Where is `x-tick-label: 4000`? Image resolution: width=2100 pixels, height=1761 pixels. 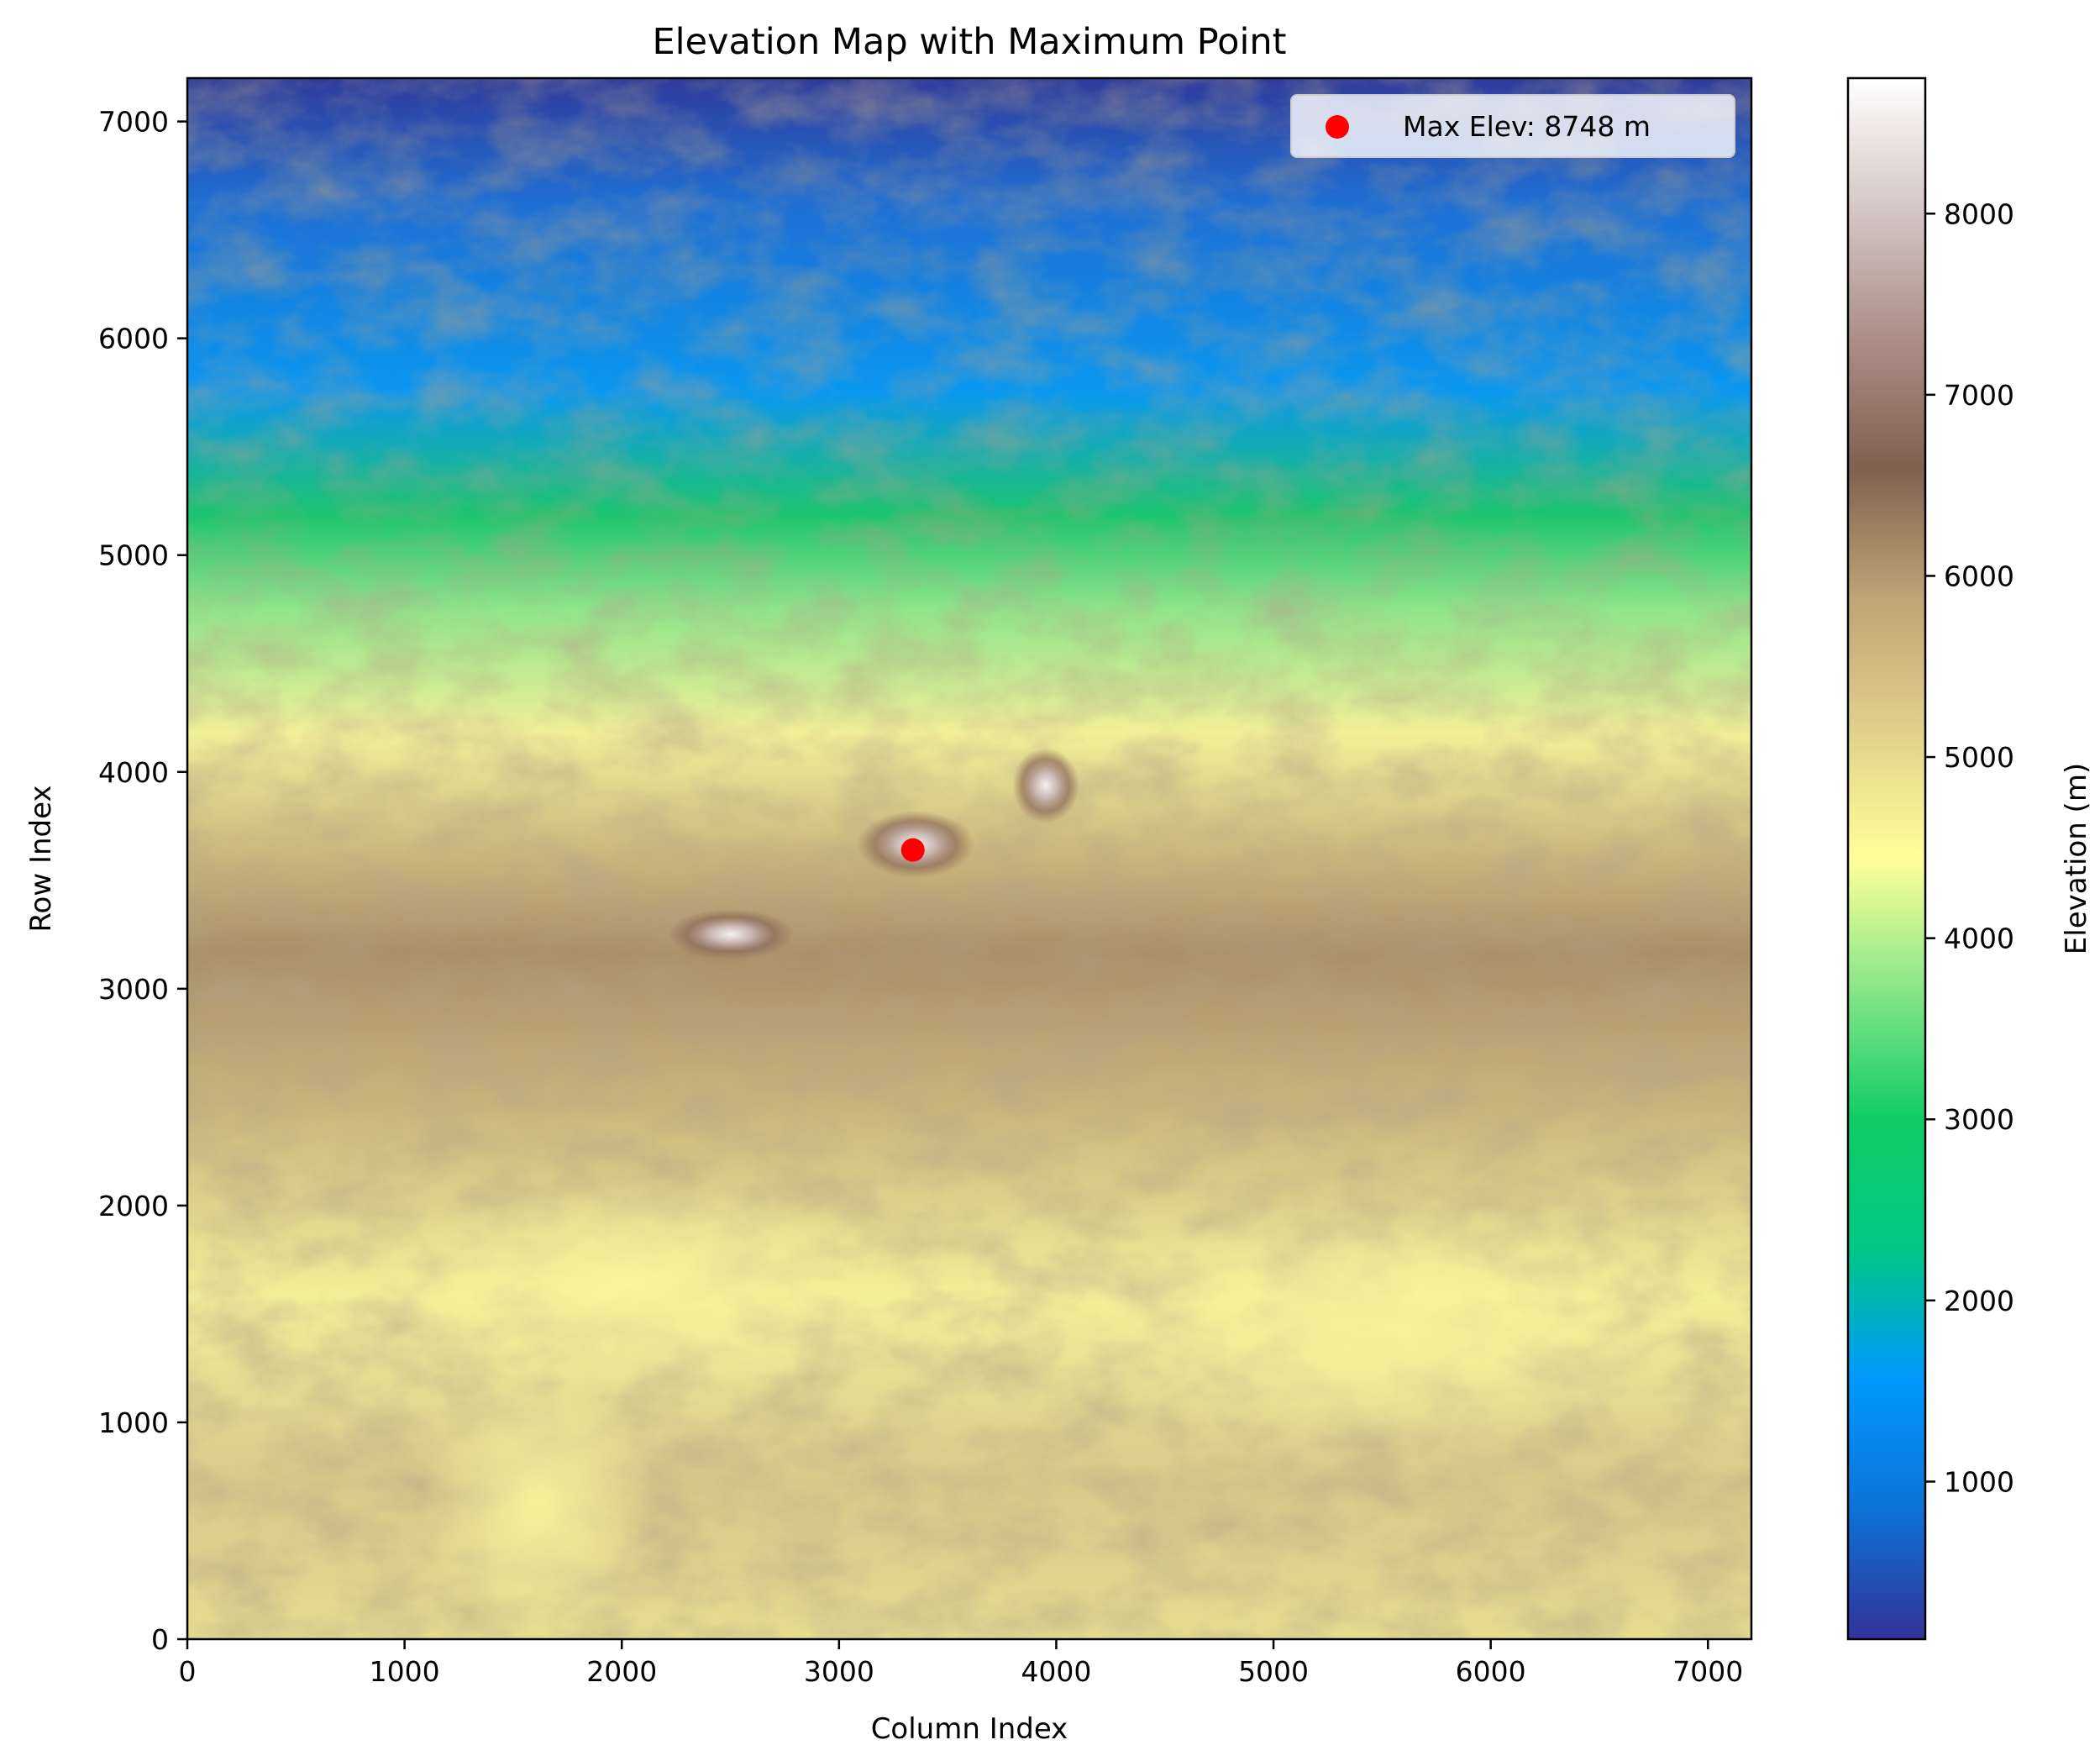 x-tick-label: 4000 is located at coordinates (1056, 1672).